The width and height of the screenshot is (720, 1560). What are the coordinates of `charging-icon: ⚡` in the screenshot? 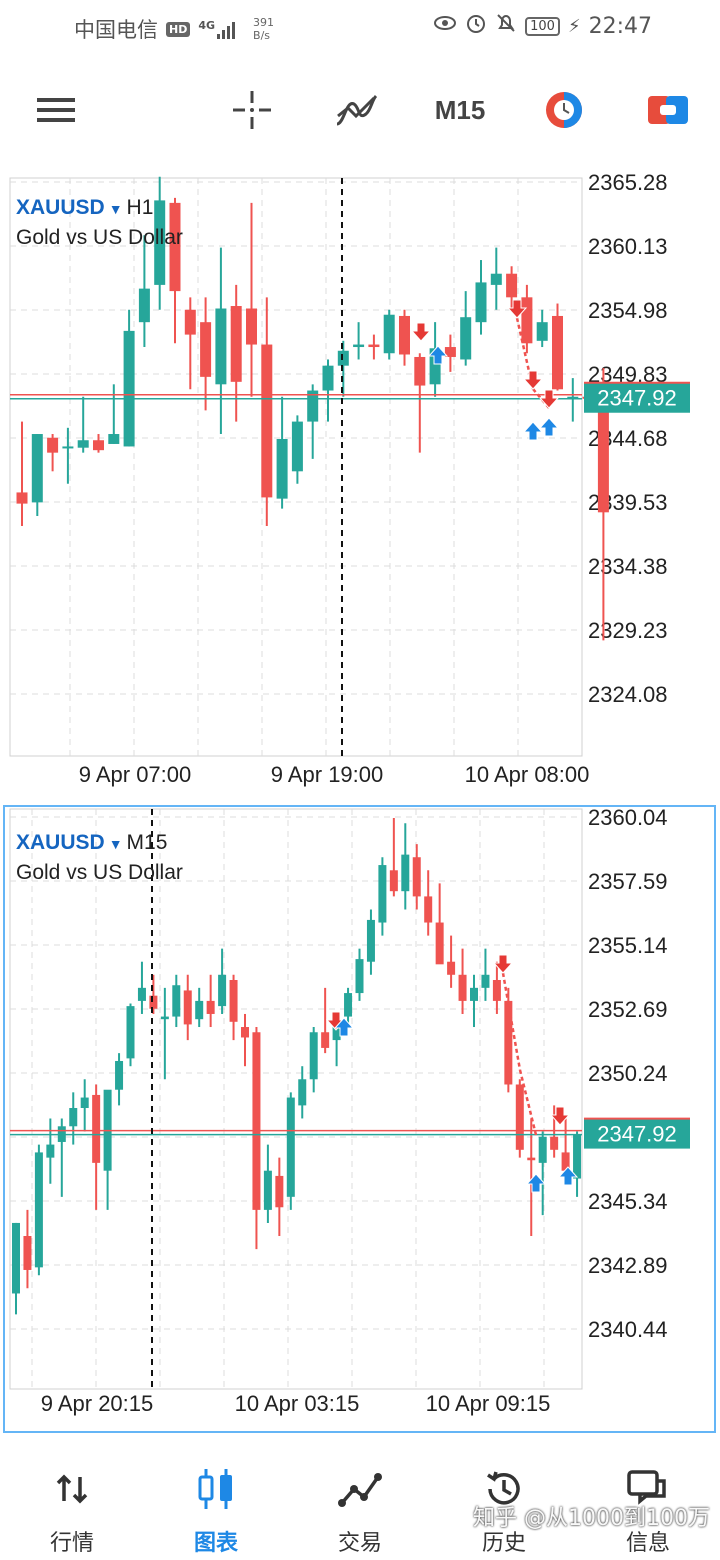 It's located at (574, 26).